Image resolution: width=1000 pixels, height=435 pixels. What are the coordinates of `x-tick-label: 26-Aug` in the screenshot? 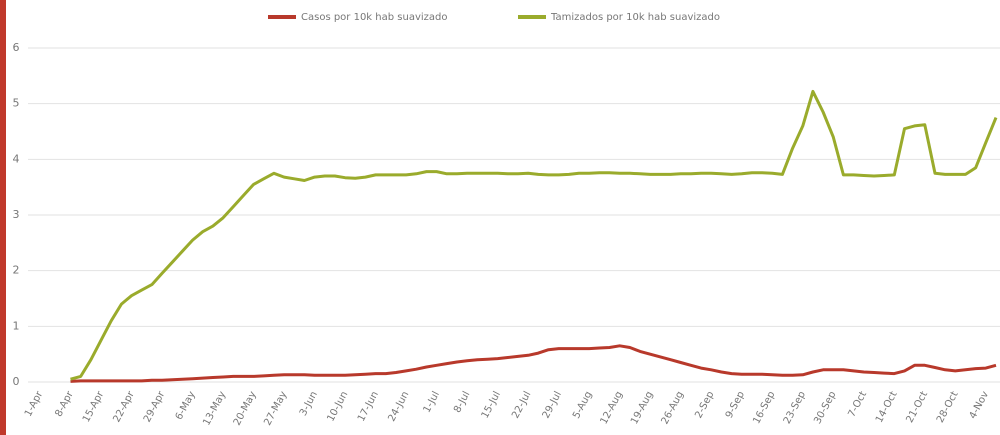 It's located at (673, 408).